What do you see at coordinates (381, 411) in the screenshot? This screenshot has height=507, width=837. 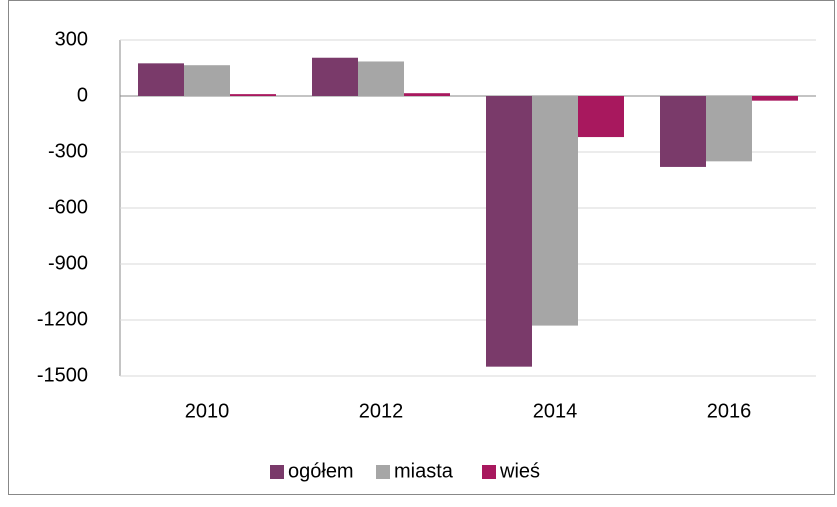 I see `x-tick-label: 2012` at bounding box center [381, 411].